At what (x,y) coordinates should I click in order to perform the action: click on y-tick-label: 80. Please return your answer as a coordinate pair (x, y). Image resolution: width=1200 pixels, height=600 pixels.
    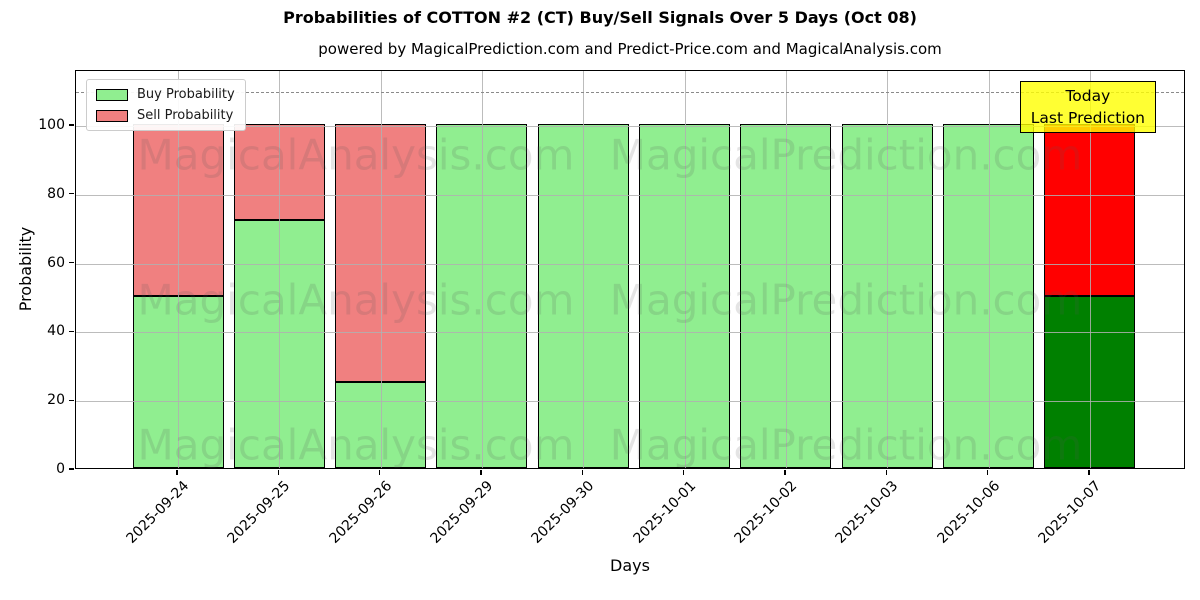
    Looking at the image, I should click on (56, 193).